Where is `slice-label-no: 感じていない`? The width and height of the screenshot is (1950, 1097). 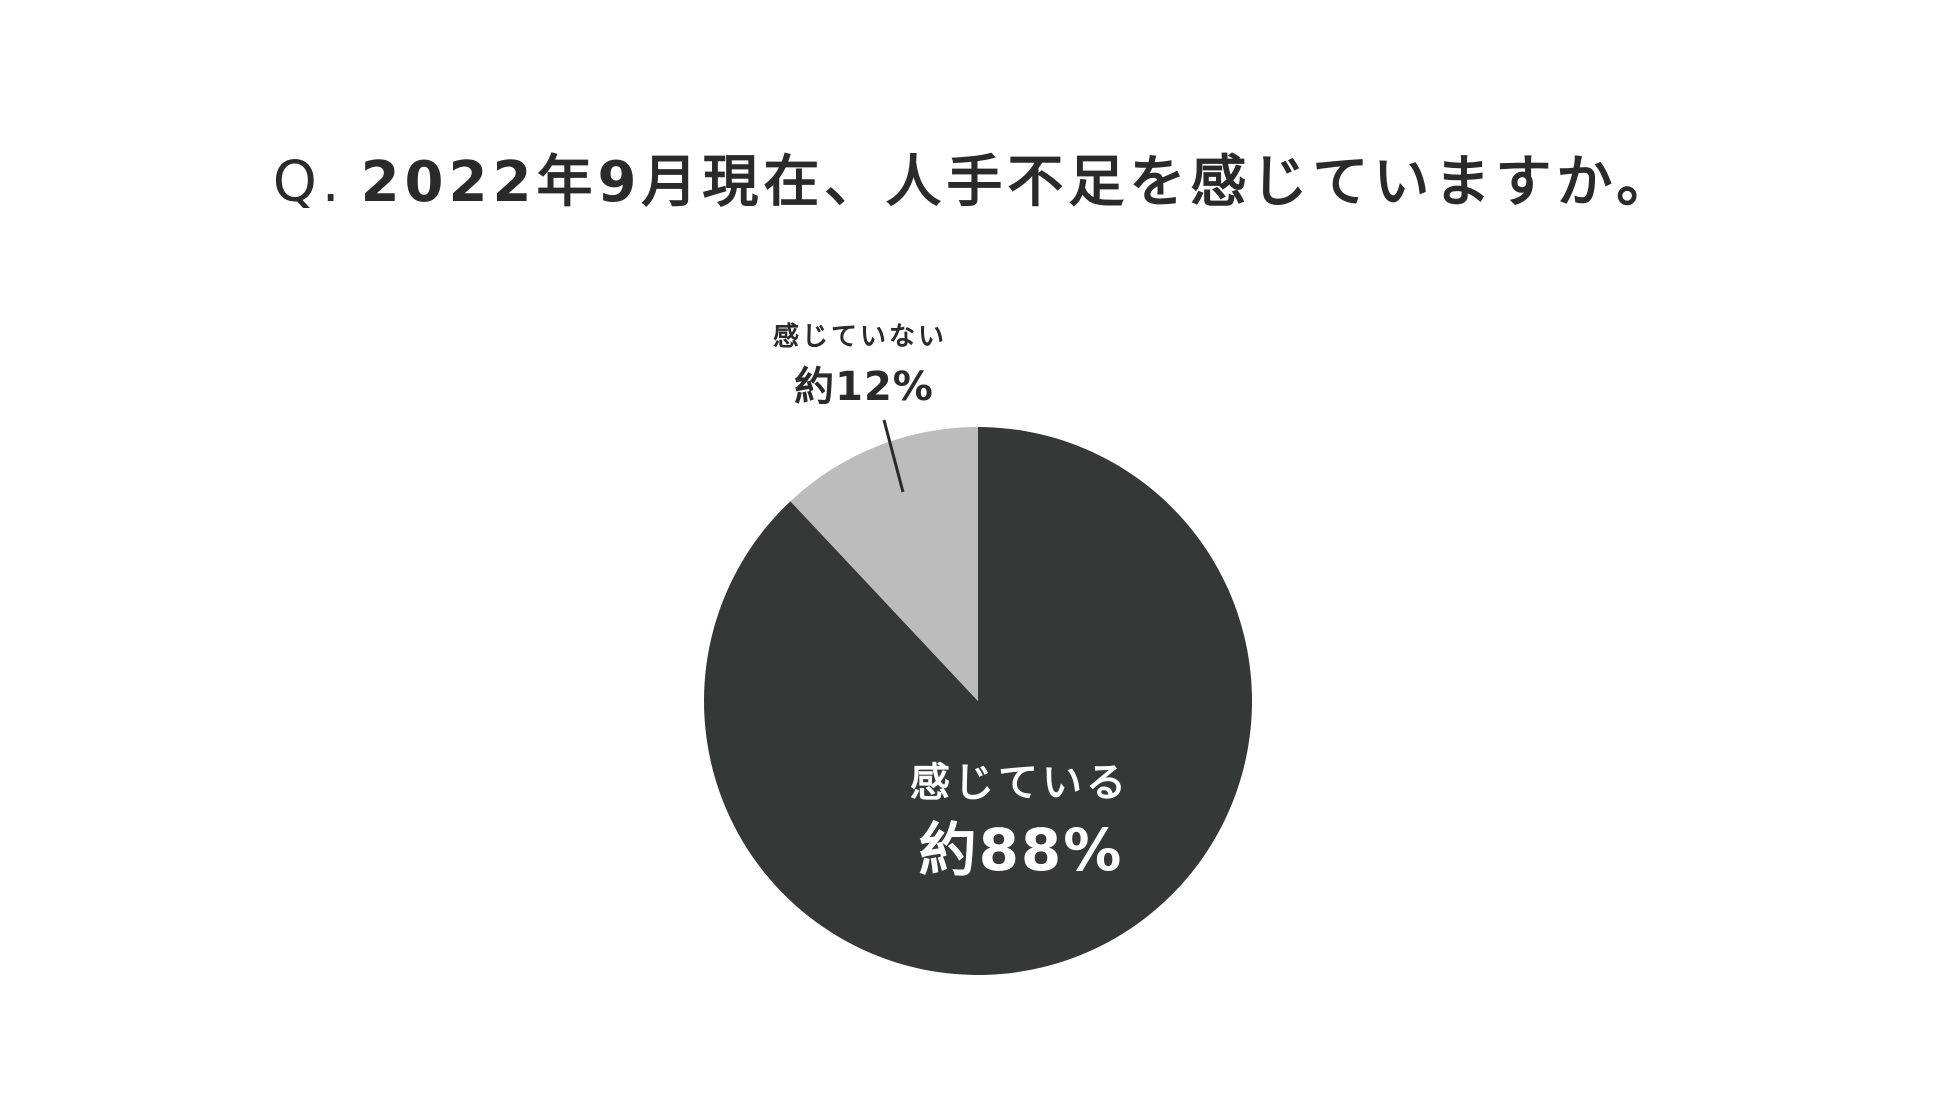
slice-label-no: 感じていない is located at coordinates (860, 337).